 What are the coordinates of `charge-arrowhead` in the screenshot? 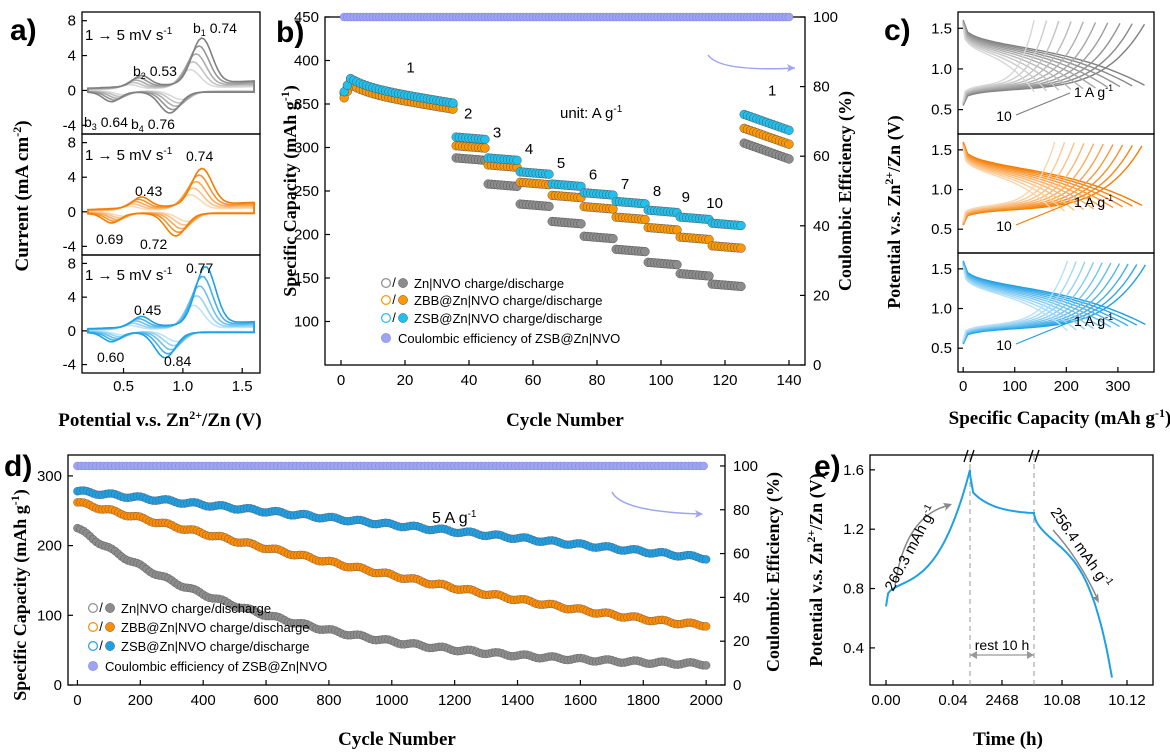 It's located at (947, 507).